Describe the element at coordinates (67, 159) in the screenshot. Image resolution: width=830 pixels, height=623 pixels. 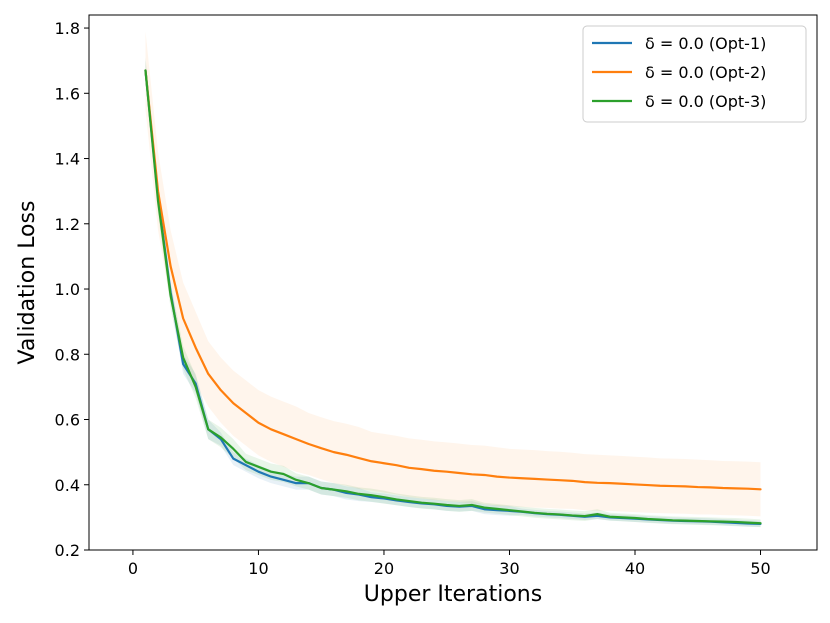
I see `y-tick-label: 1.4` at that location.